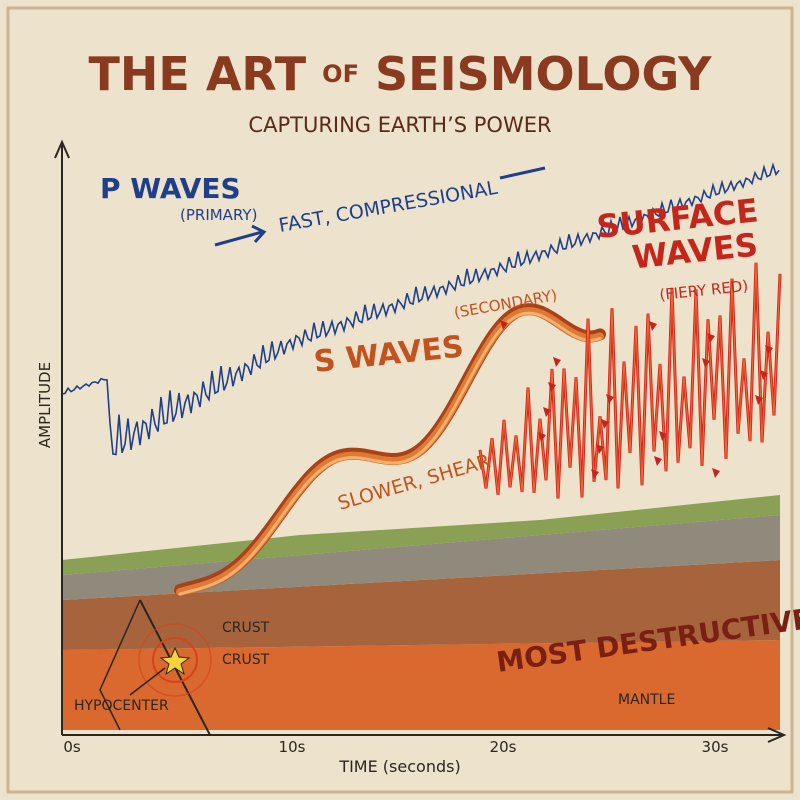  What do you see at coordinates (45, 405) in the screenshot?
I see `y-axis-label: AMPLITUDE` at bounding box center [45, 405].